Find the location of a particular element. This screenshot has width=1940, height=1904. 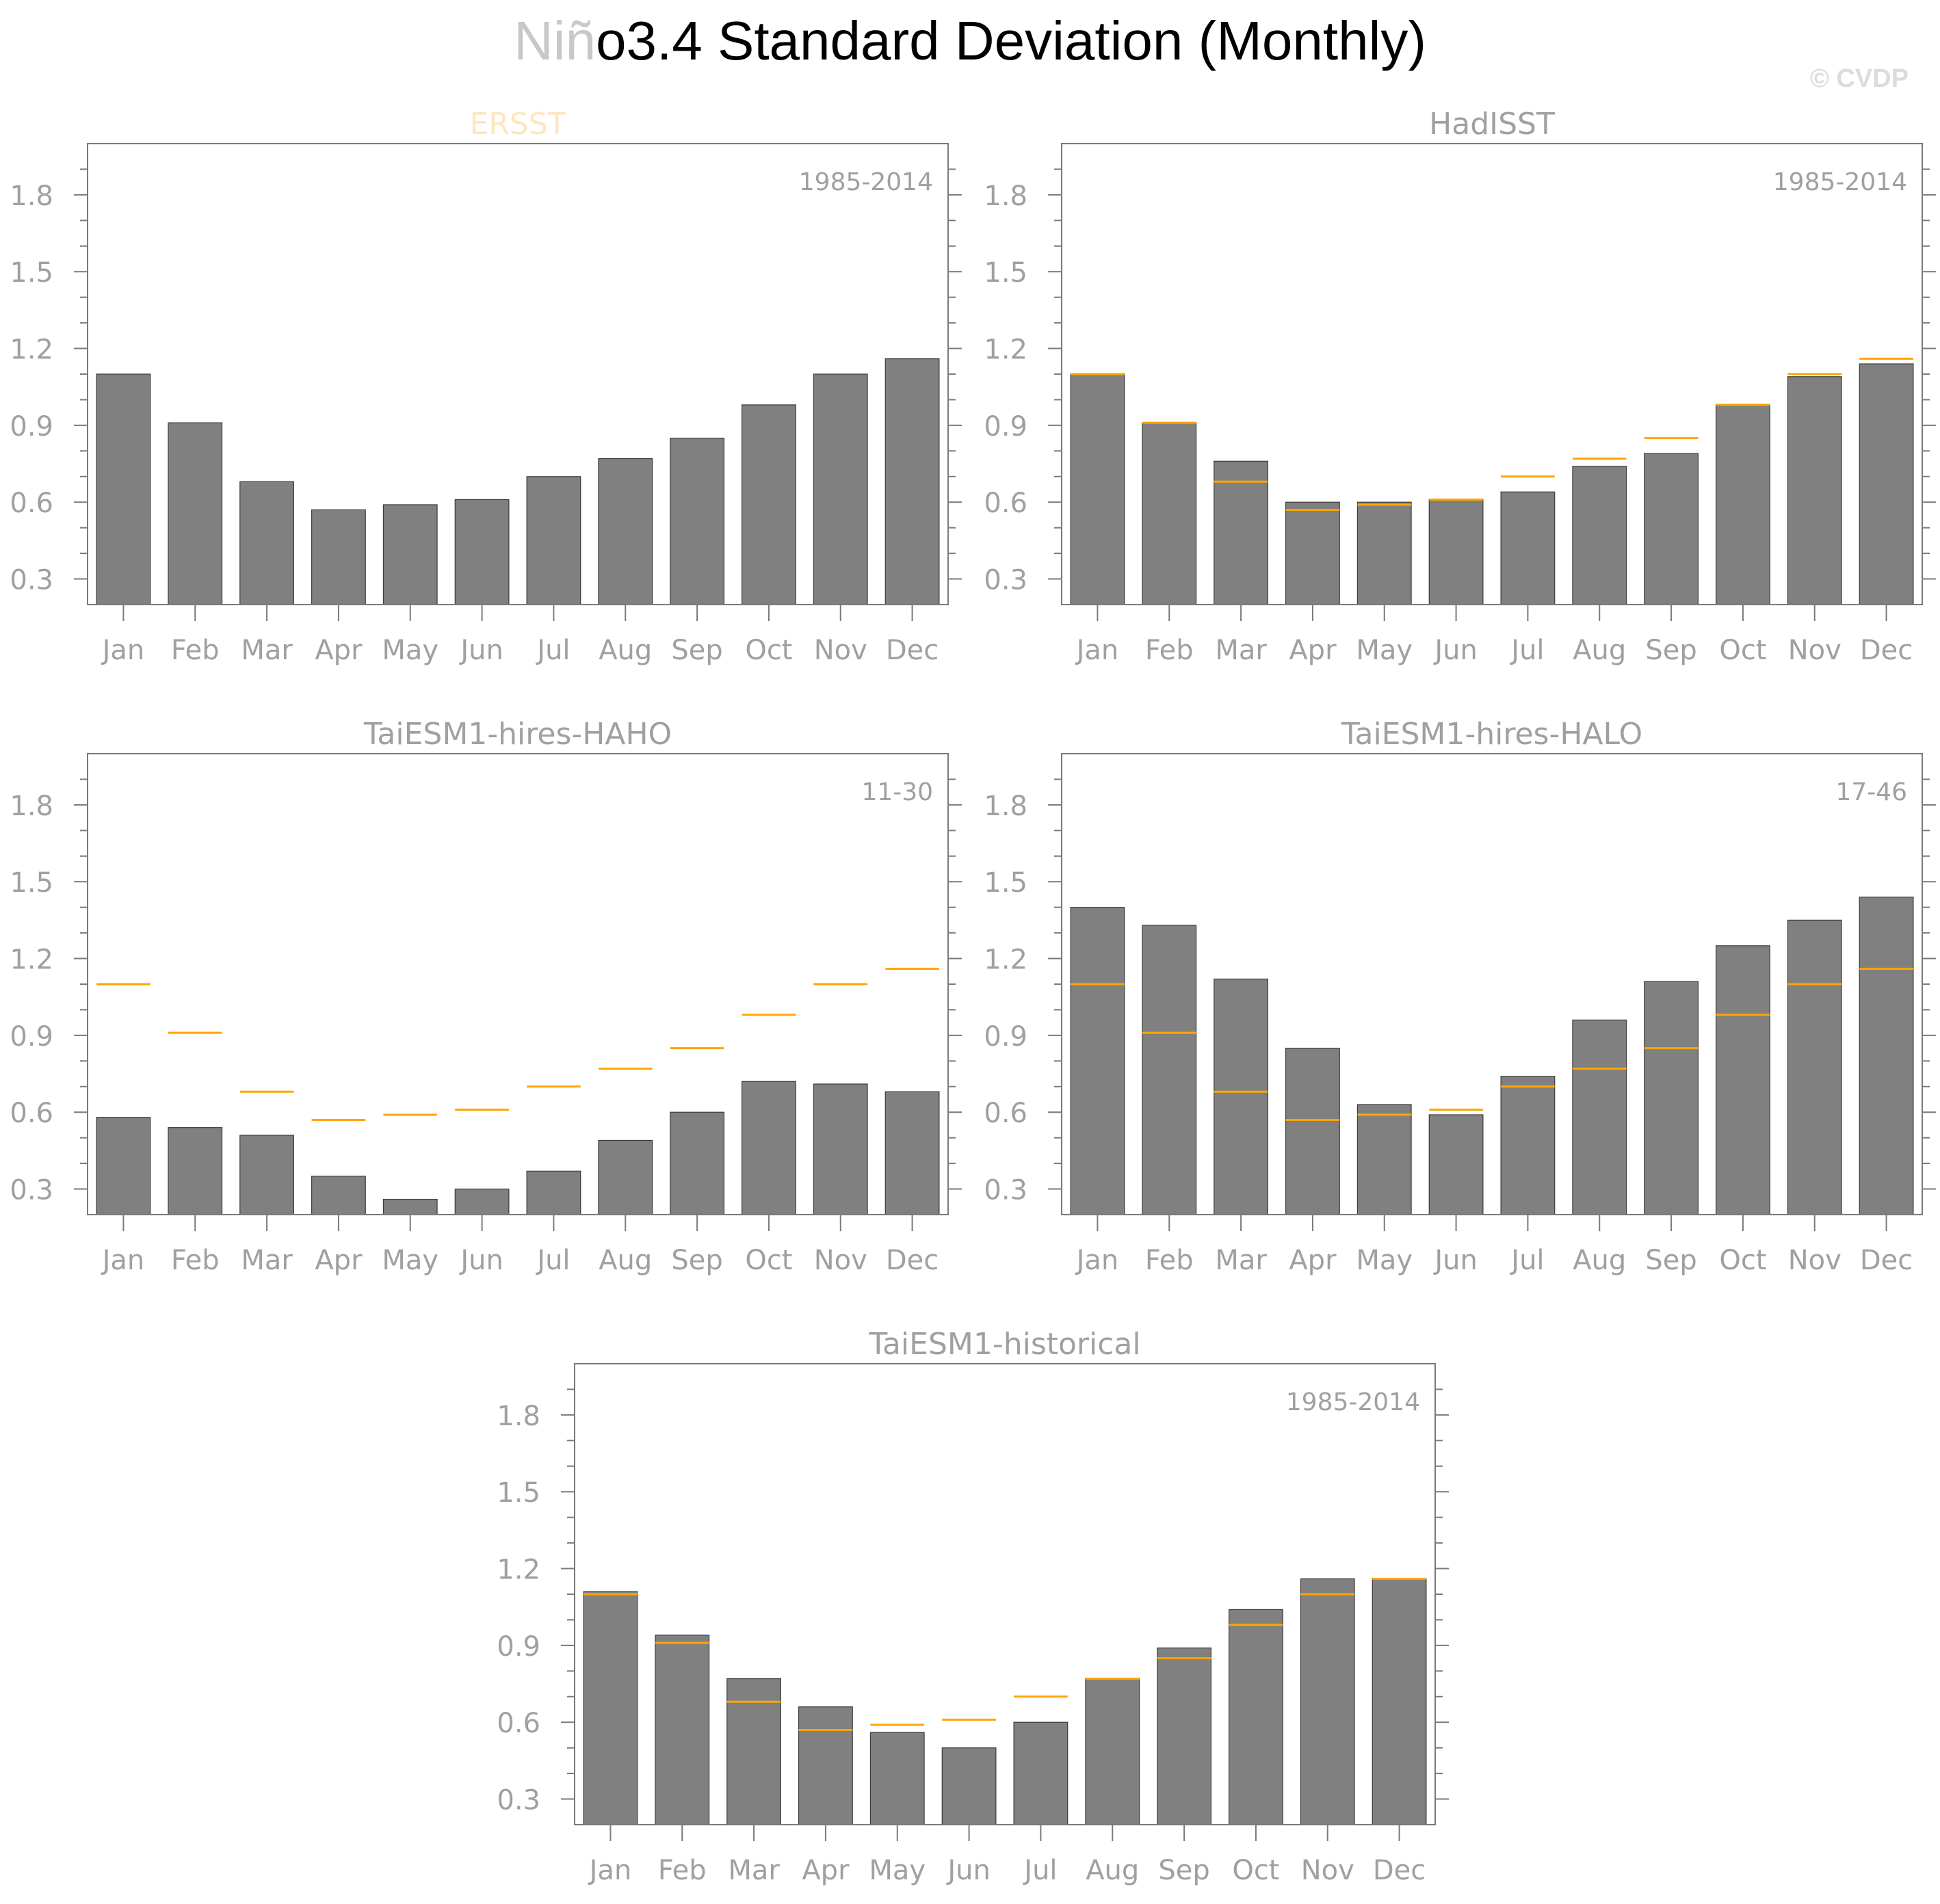

period-label: 11-30 is located at coordinates (897, 792).